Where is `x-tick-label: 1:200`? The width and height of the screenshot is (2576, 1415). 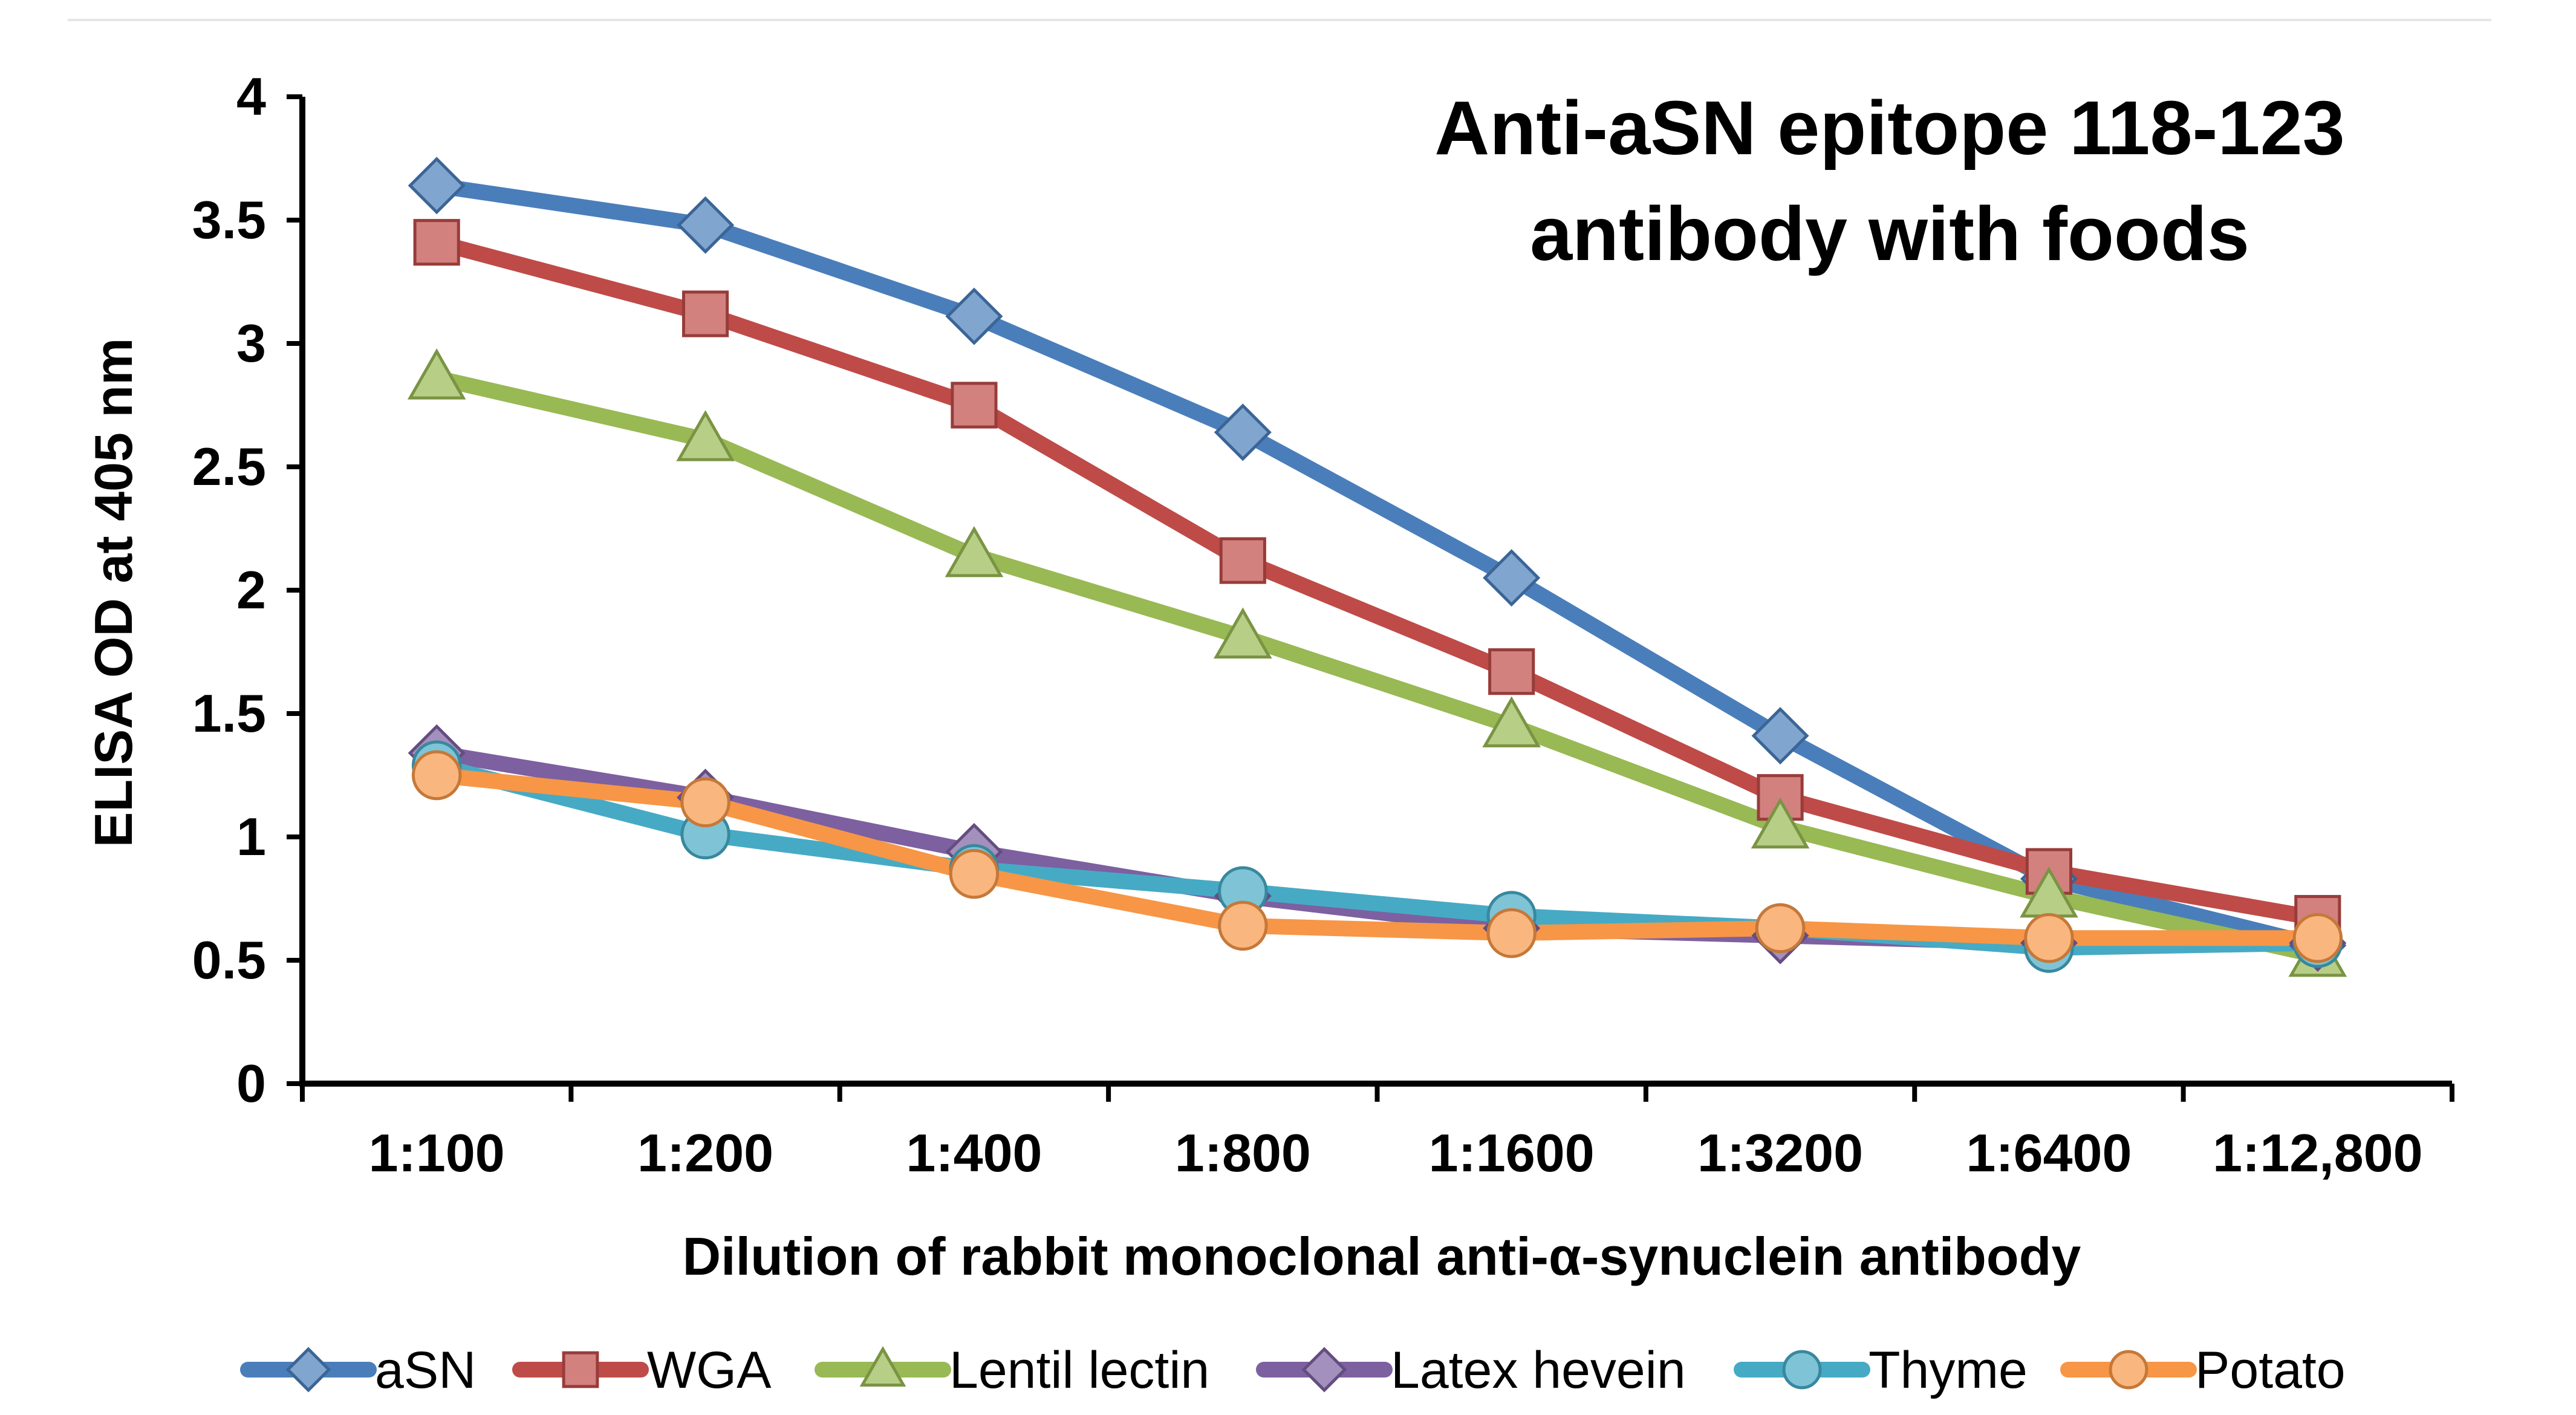
x-tick-label: 1:200 is located at coordinates (705, 1153).